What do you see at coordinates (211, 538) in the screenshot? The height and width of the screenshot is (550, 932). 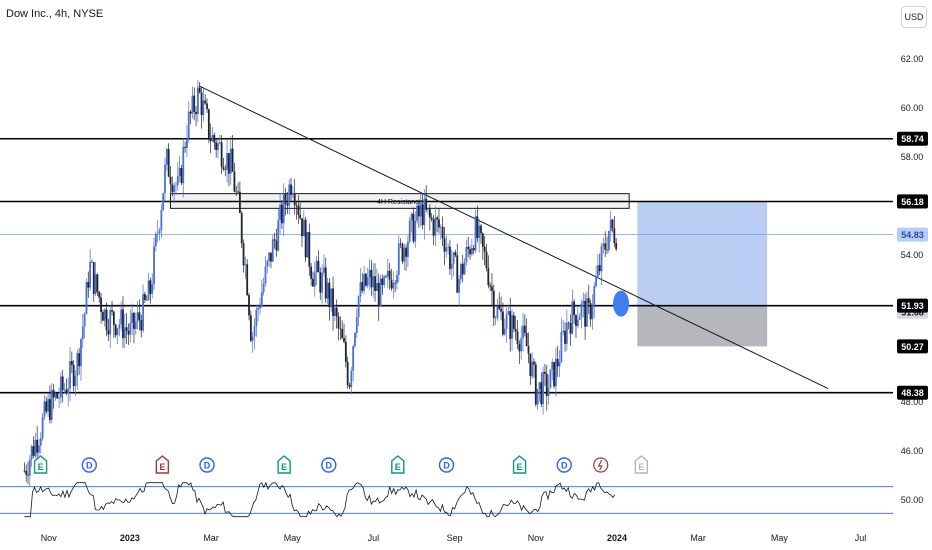 I see `time-axis-label: Mar` at bounding box center [211, 538].